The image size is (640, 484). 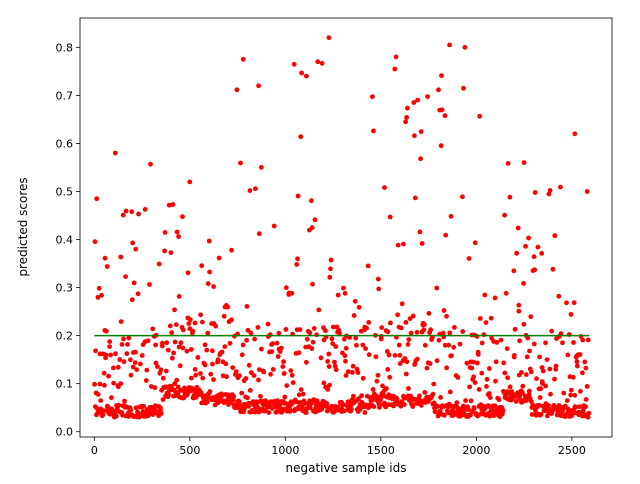 What do you see at coordinates (68, 240) in the screenshot?
I see `y-axis: 0.0 0.1 0.2 0.3 0.4 0.5 0.6 0.7 0.8` at bounding box center [68, 240].